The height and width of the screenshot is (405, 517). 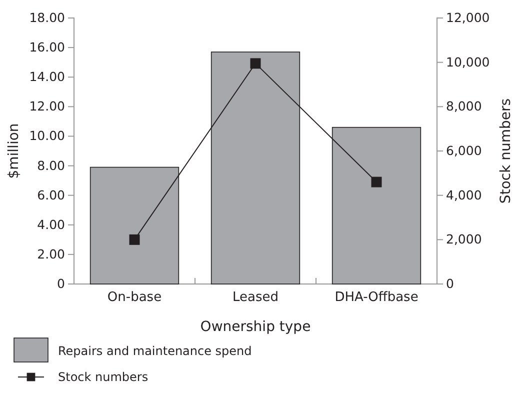 What do you see at coordinates (464, 106) in the screenshot?
I see `y2-tick-label: 8,000` at bounding box center [464, 106].